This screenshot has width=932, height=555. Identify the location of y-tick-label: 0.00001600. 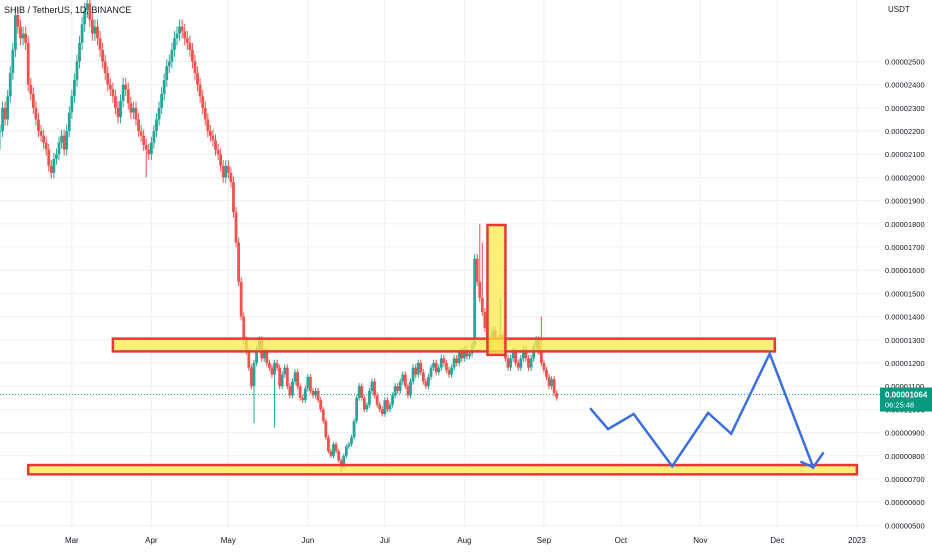
(905, 270).